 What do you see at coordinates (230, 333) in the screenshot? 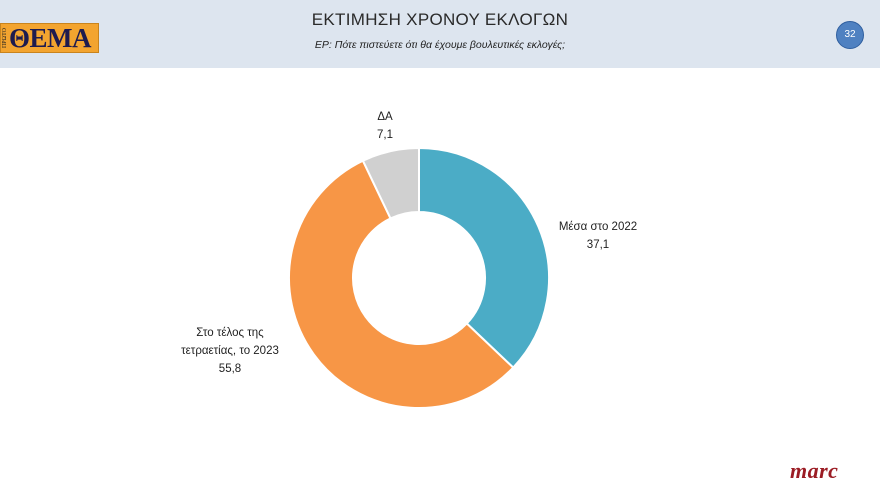
I see `slice-category-label: Στο τέλος της` at bounding box center [230, 333].